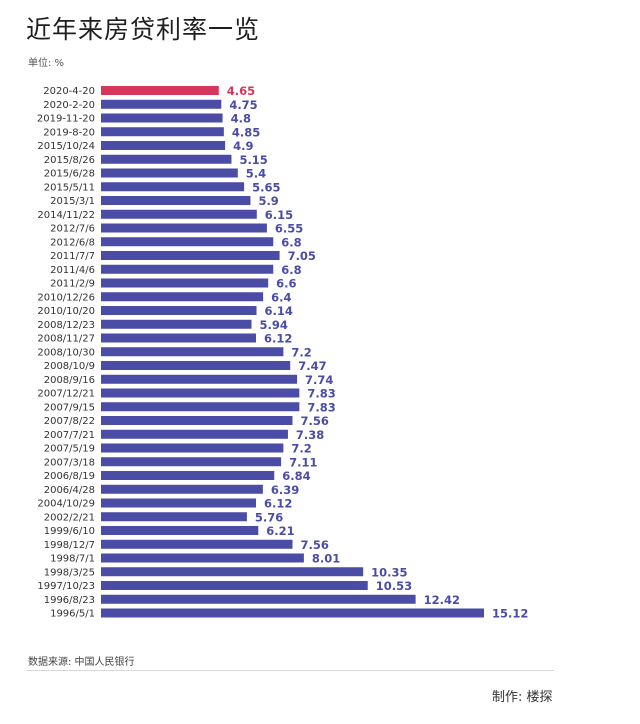  Describe the element at coordinates (243, 105) in the screenshot. I see `value-label: 4.75` at that location.